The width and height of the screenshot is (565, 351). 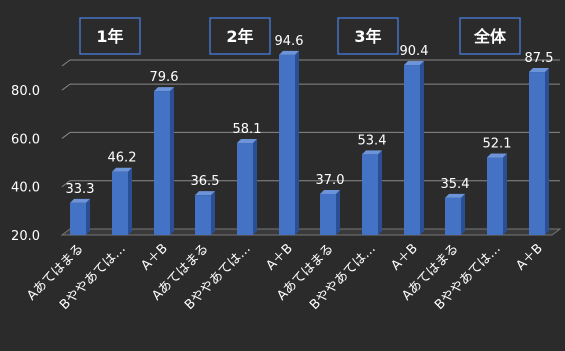 I want to click on bar-value-label: 35.4, so click(x=455, y=184).